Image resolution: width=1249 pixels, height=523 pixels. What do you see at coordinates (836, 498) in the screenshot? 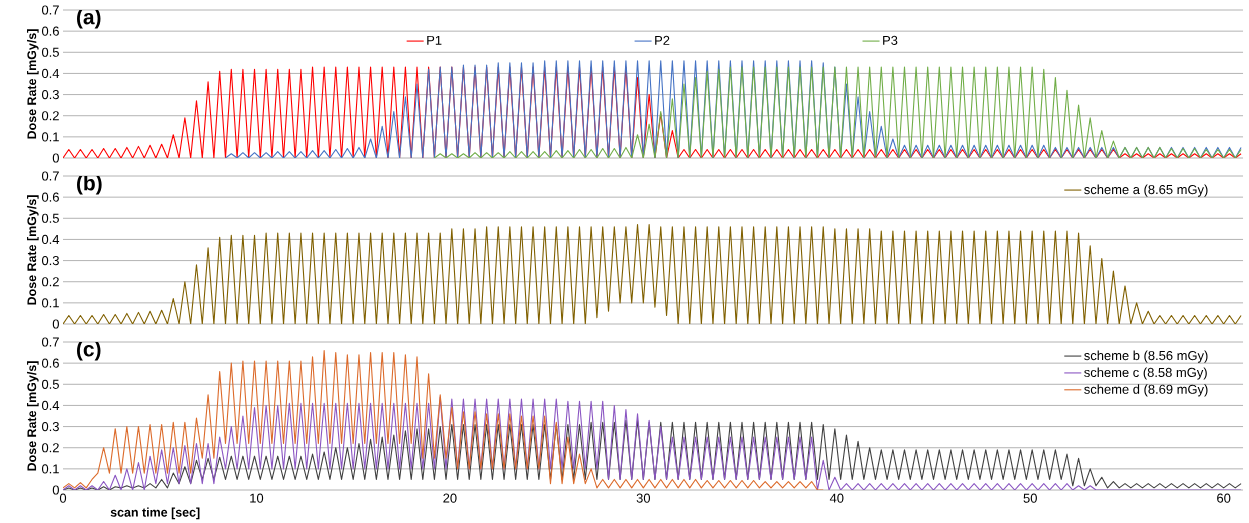
I see `x-tick-label: 40` at bounding box center [836, 498].